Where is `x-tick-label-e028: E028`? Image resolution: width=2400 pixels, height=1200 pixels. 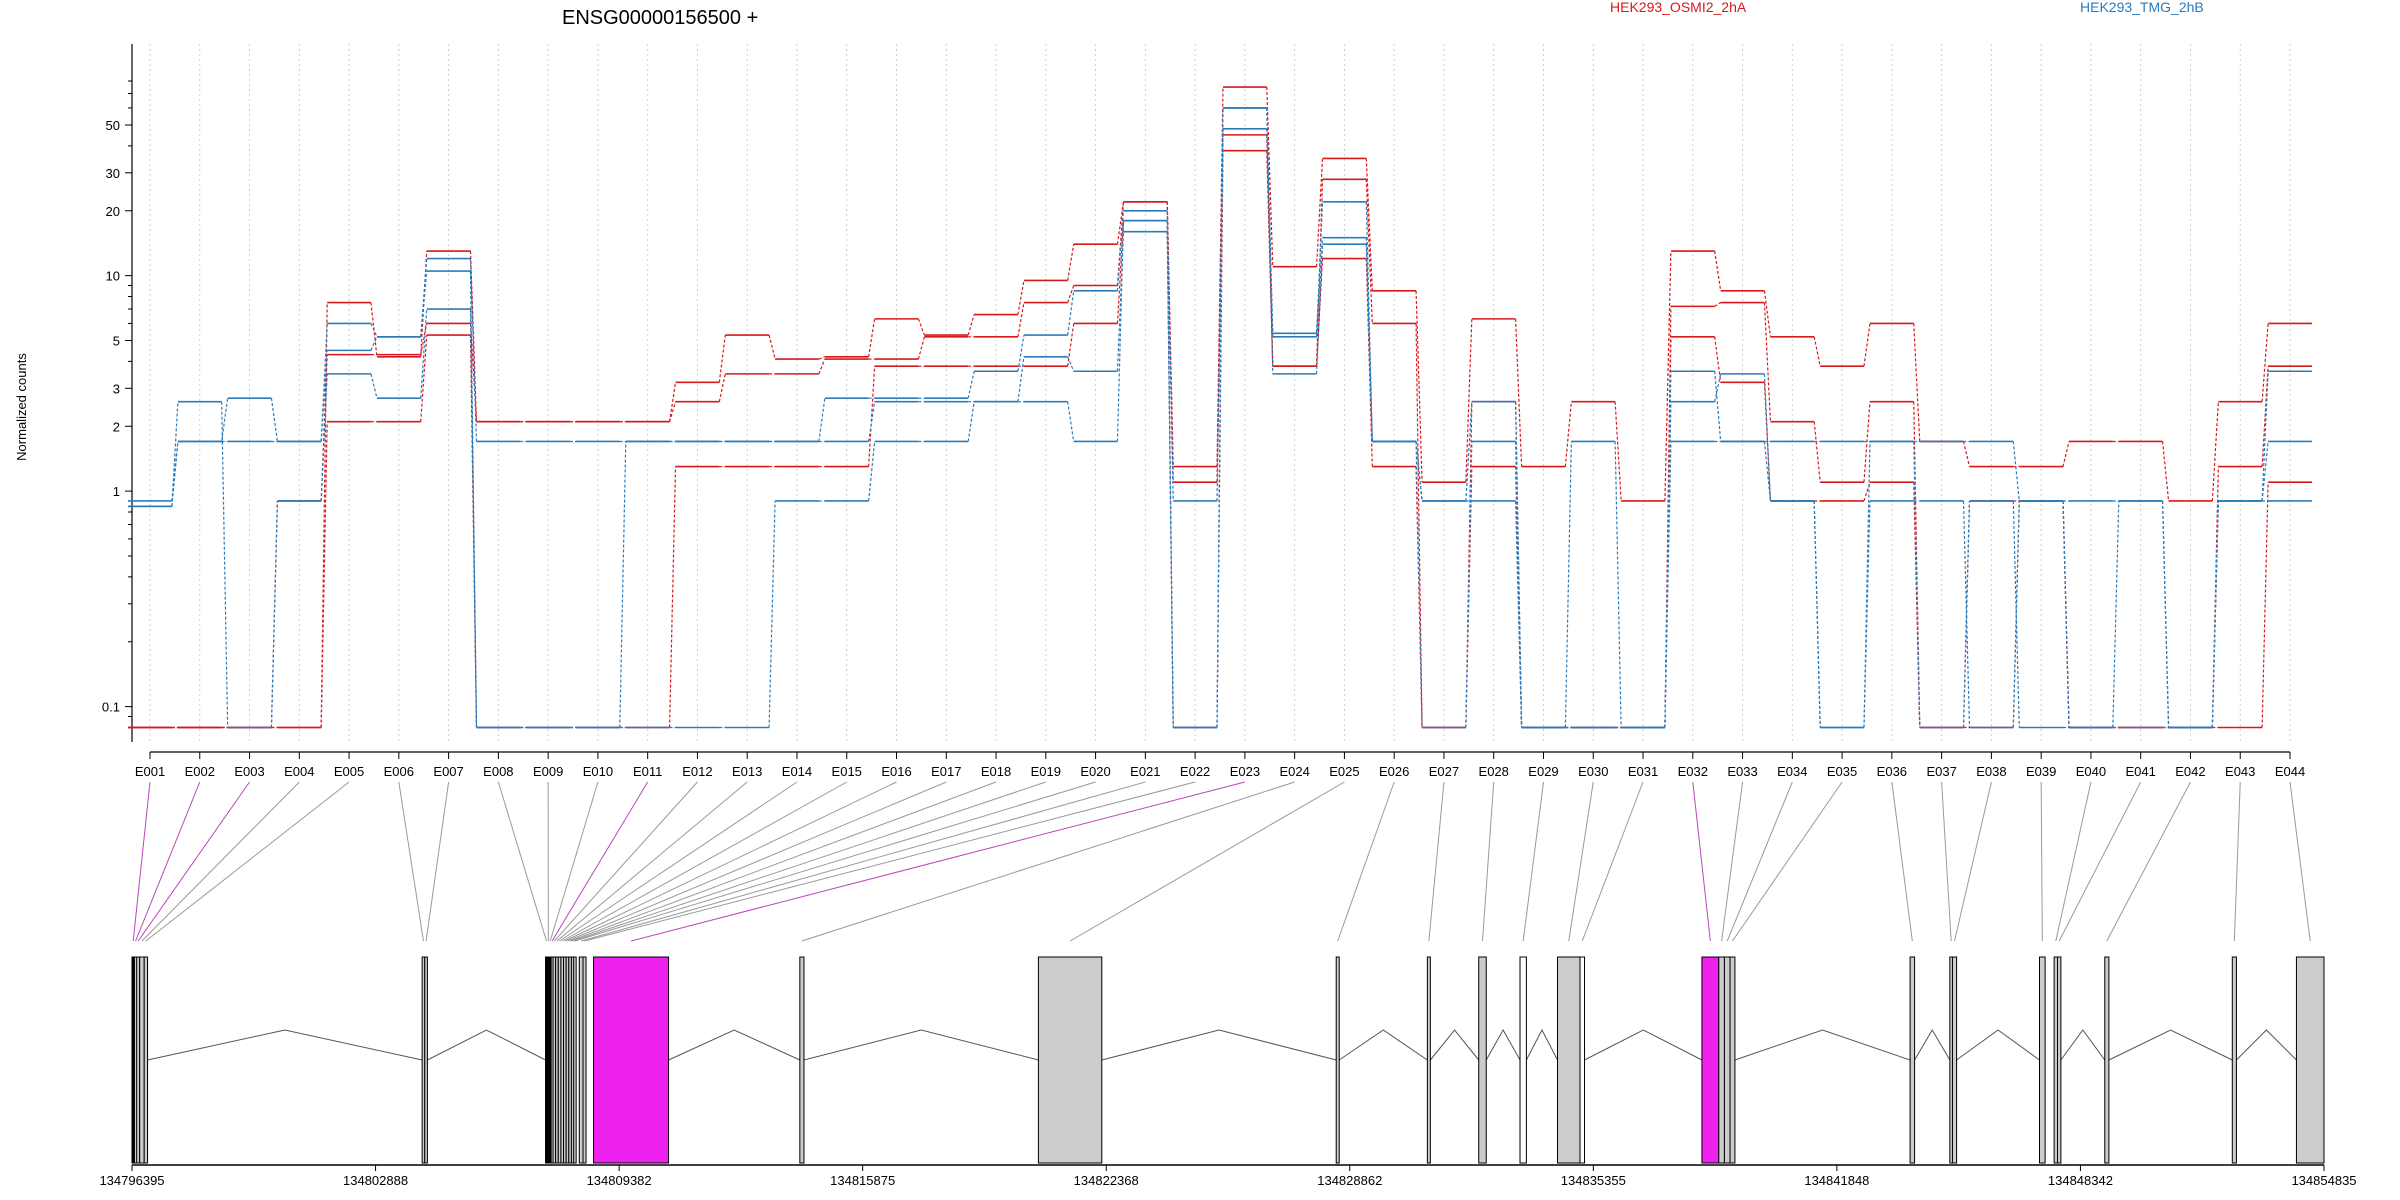
x-tick-label-e028: E028 is located at coordinates (1494, 771).